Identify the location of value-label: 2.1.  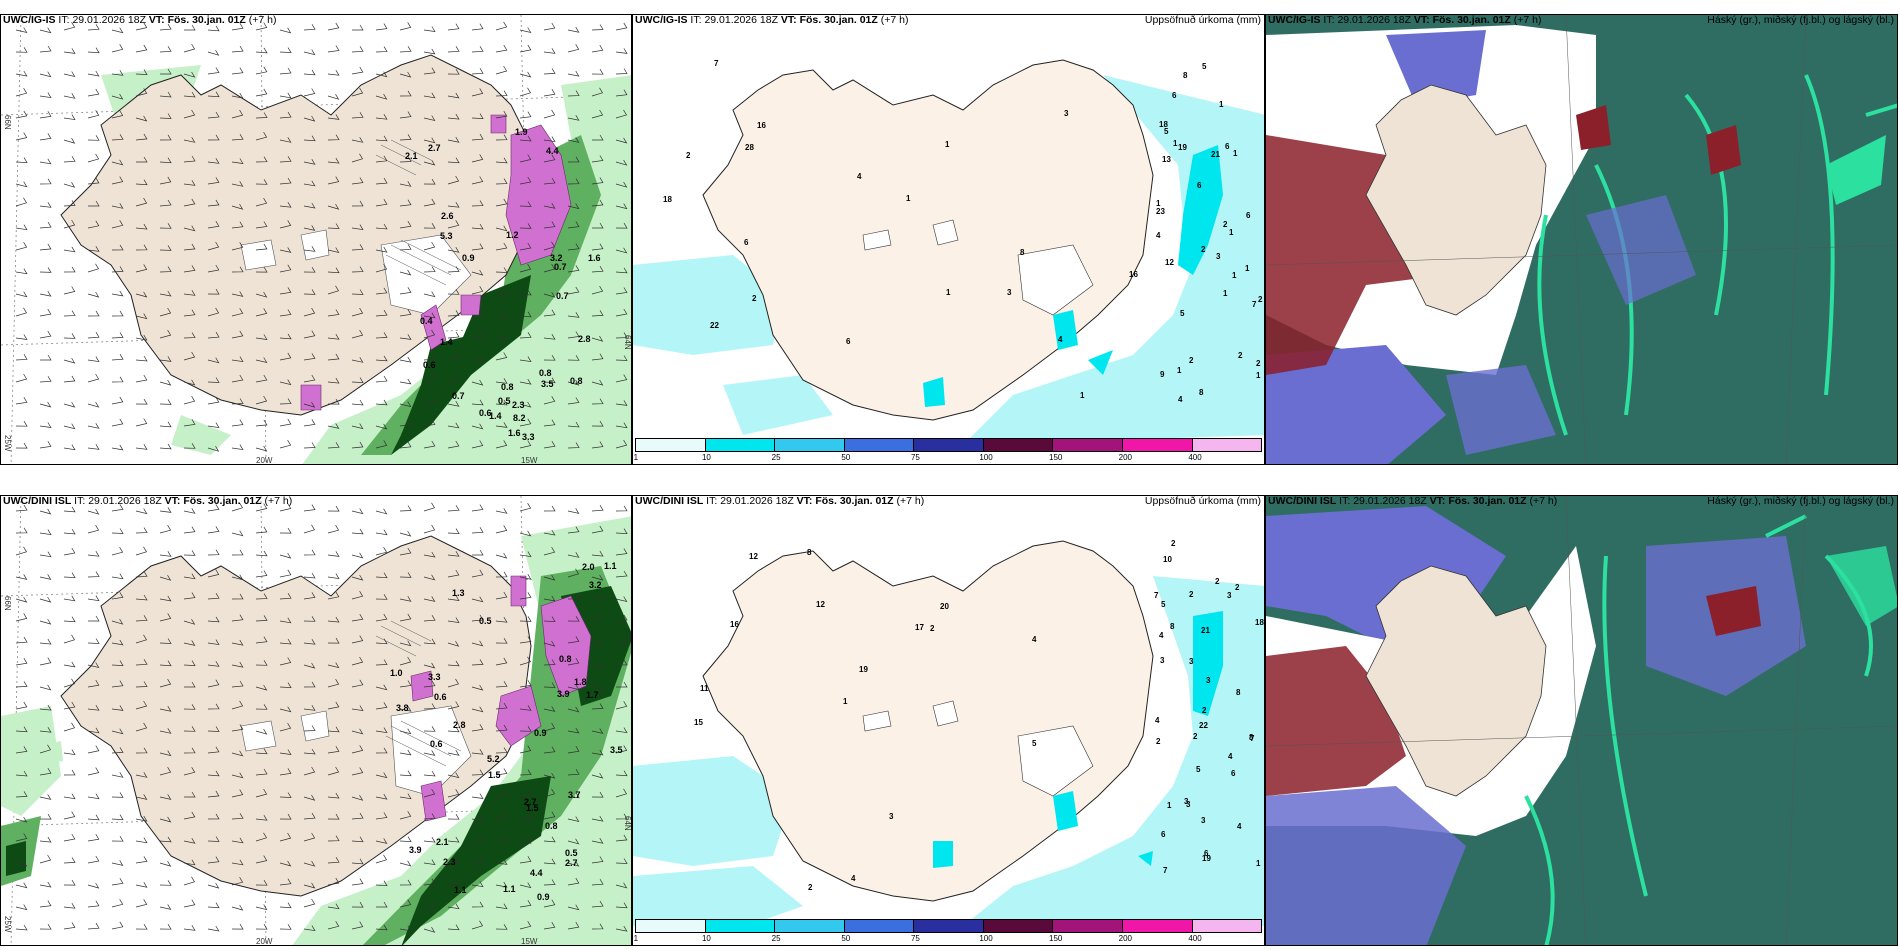
(411, 156).